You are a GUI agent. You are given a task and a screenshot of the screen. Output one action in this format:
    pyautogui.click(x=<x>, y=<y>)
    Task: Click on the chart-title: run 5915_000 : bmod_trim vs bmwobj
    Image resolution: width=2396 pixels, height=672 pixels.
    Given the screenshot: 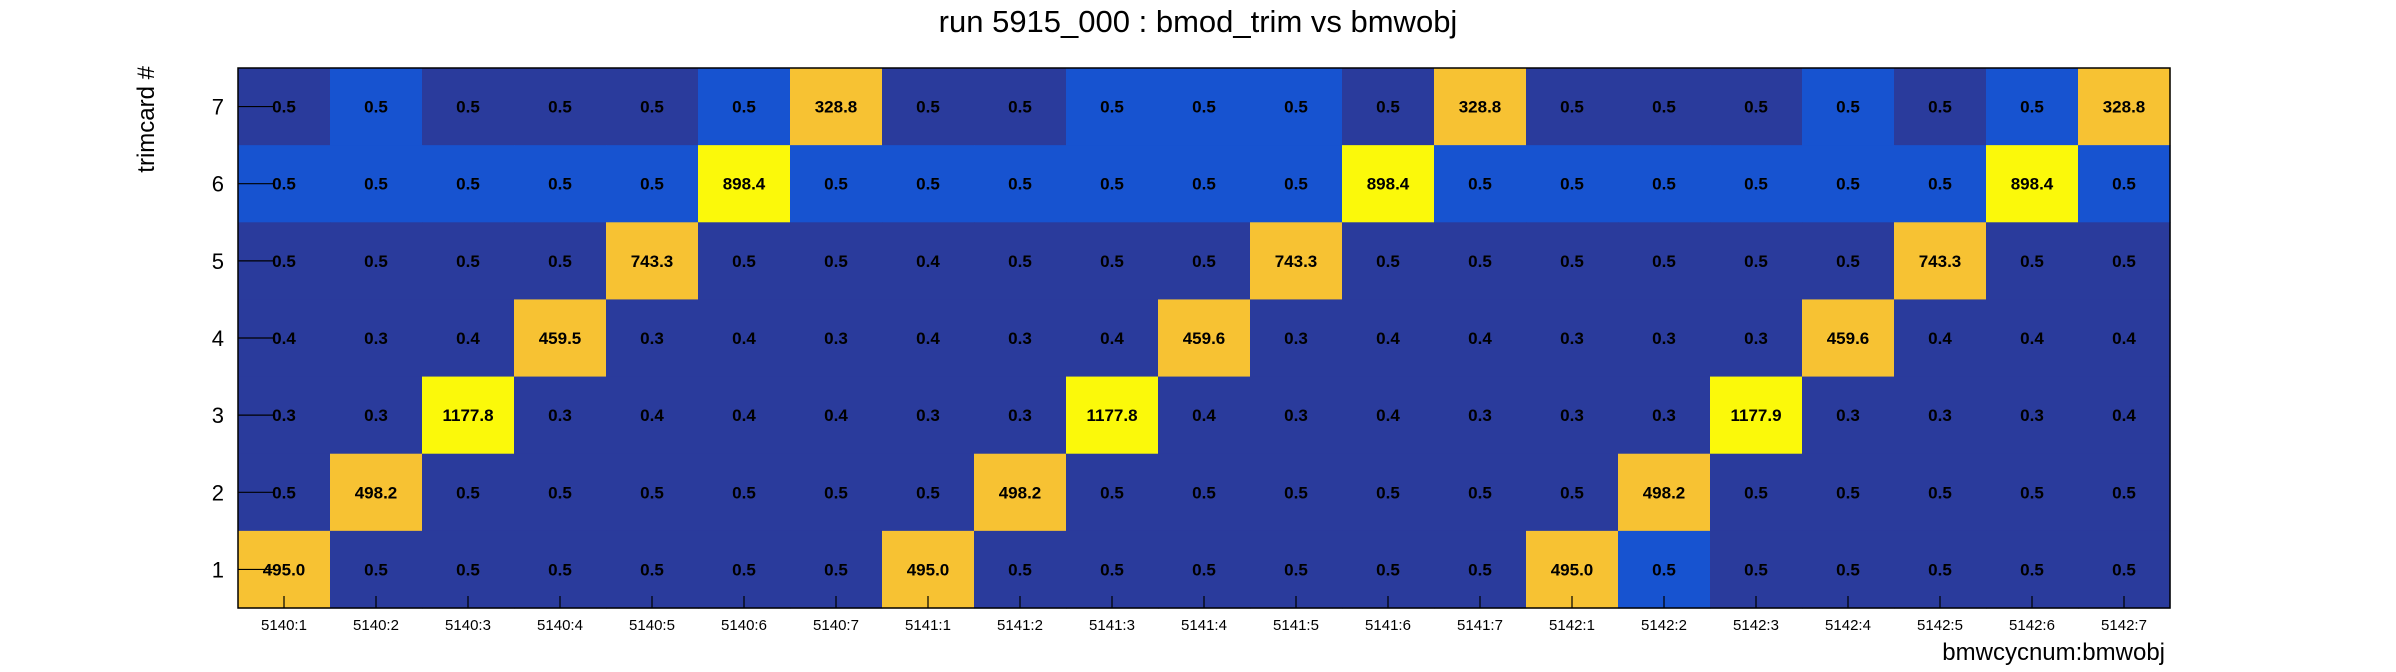 What is the action you would take?
    pyautogui.click(x=1198, y=21)
    